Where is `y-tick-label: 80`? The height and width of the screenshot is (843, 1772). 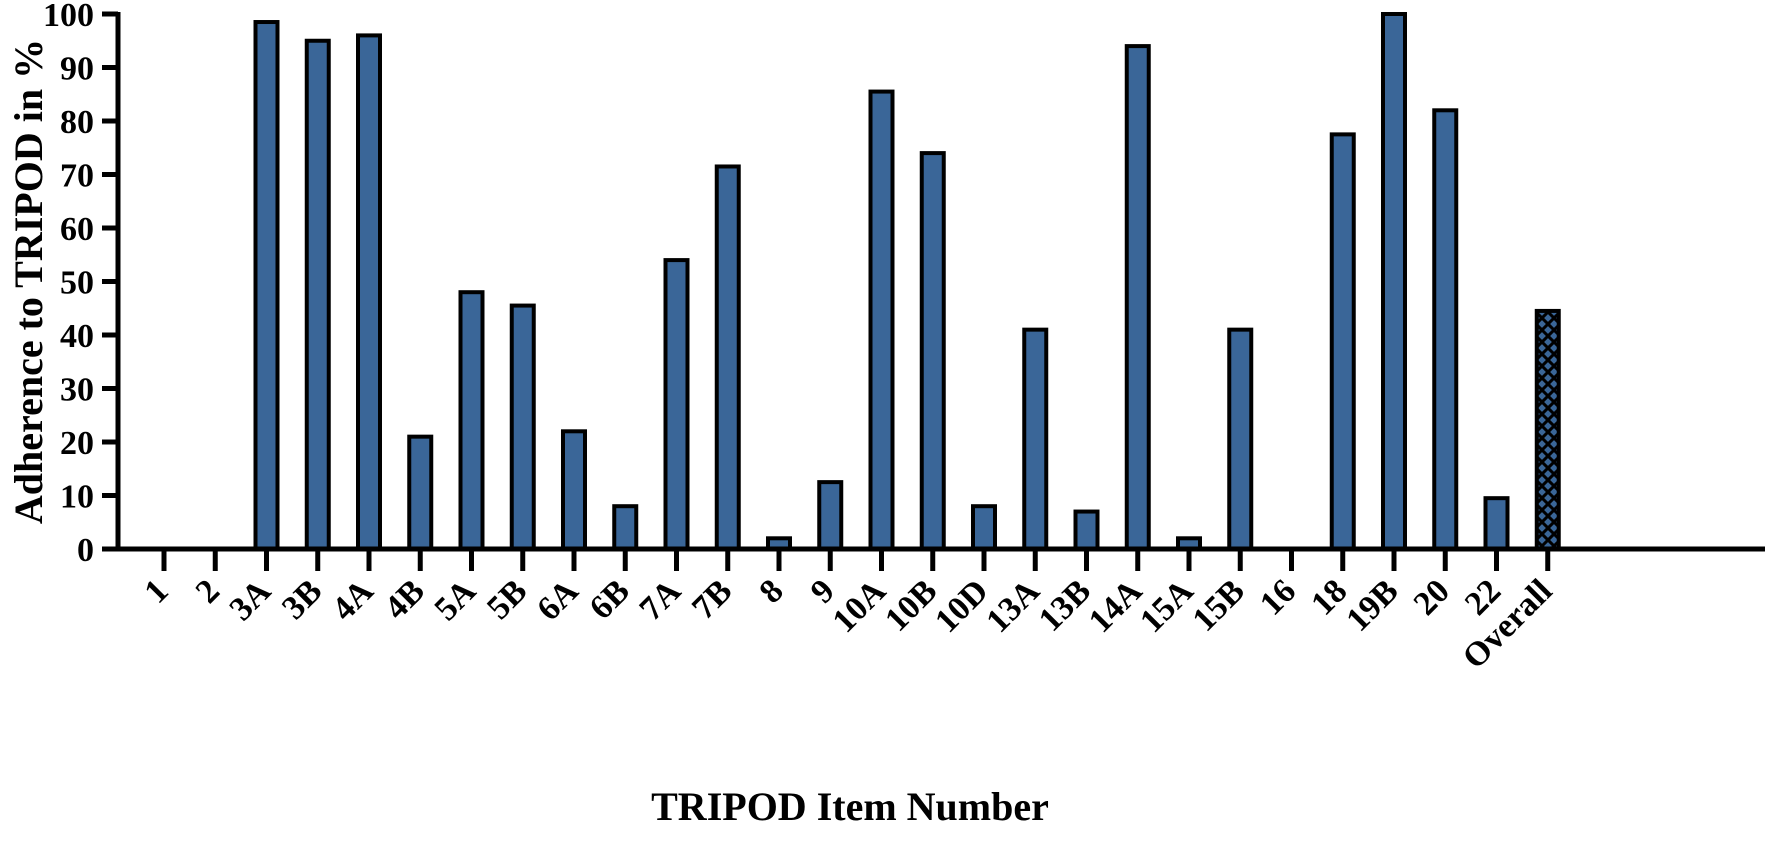 y-tick-label: 80 is located at coordinates (77, 122).